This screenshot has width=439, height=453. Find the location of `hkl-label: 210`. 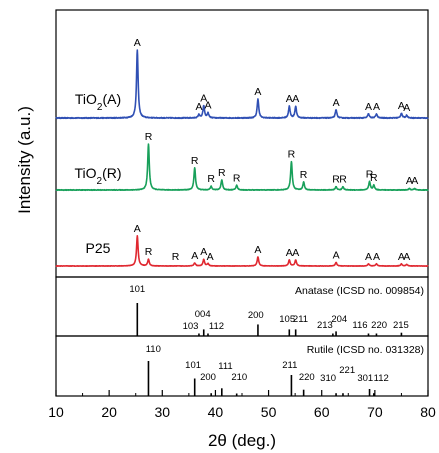

hkl-label: 210 is located at coordinates (239, 377).